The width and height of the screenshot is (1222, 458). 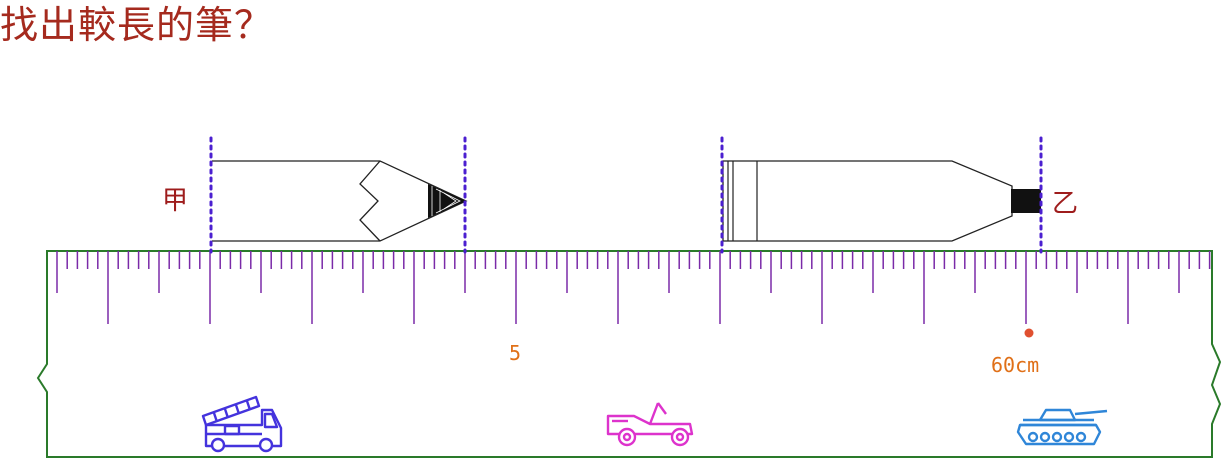 What do you see at coordinates (1015, 365) in the screenshot?
I see `ruler-label-60cm: 60cm` at bounding box center [1015, 365].